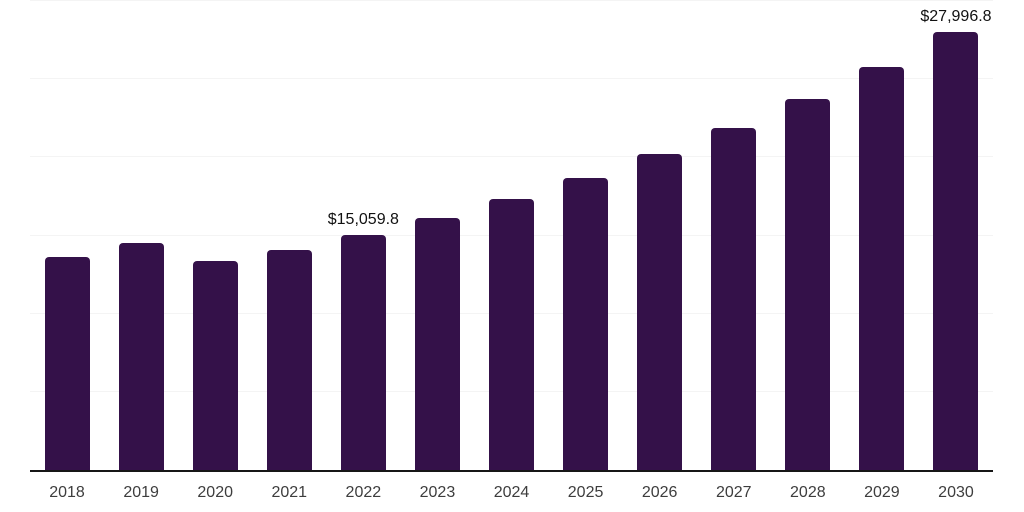  I want to click on bar-2018, so click(67, 363).